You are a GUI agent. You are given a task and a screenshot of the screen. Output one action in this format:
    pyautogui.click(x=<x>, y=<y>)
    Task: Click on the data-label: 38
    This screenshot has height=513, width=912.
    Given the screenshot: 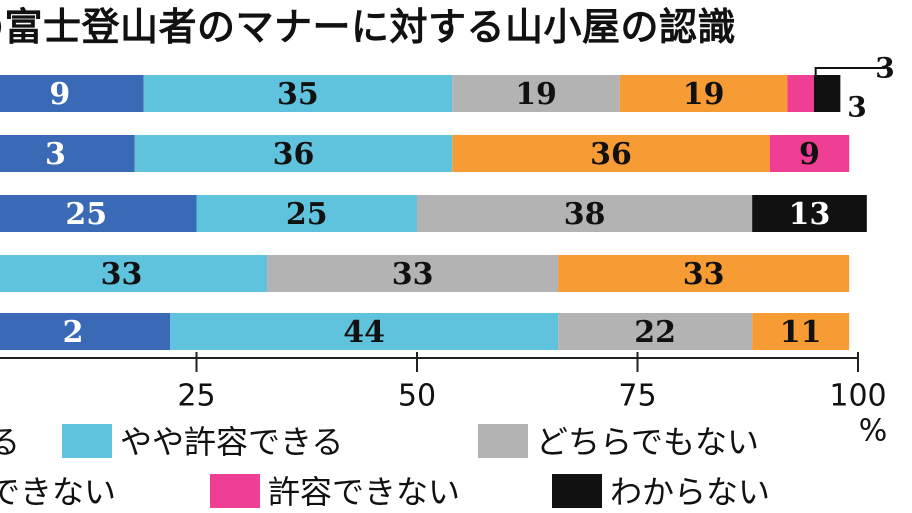 What is the action you would take?
    pyautogui.click(x=585, y=214)
    